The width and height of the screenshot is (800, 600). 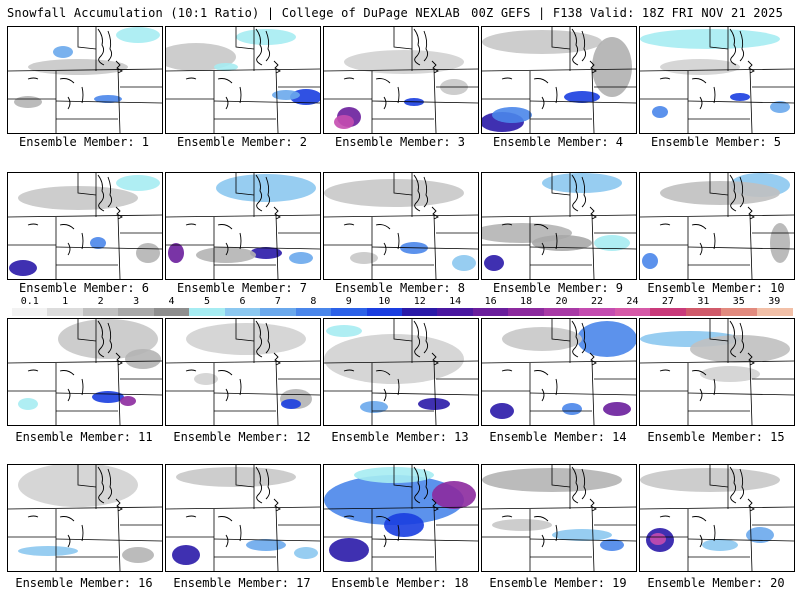 I want to click on ensemble-member-label: Ensemble Member: 20, so click(x=716, y=583).